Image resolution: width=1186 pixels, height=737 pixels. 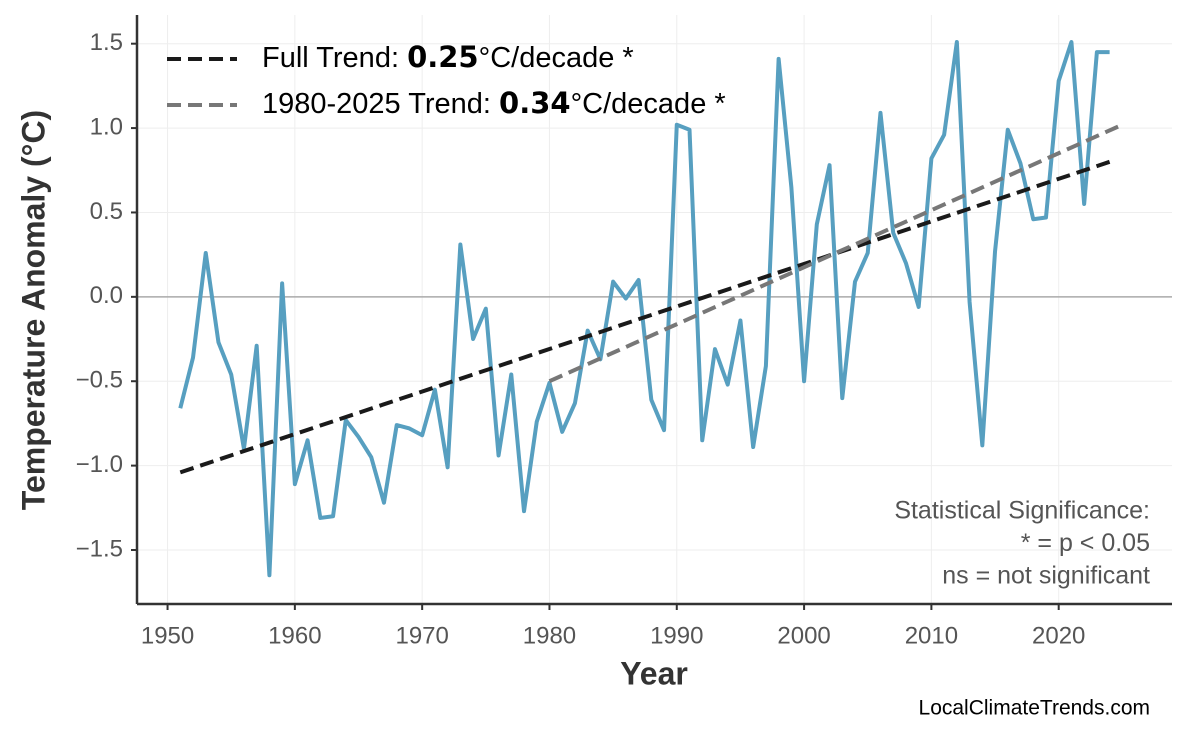 What do you see at coordinates (1022, 511) in the screenshot?
I see `annotation: Statistical Significance:` at bounding box center [1022, 511].